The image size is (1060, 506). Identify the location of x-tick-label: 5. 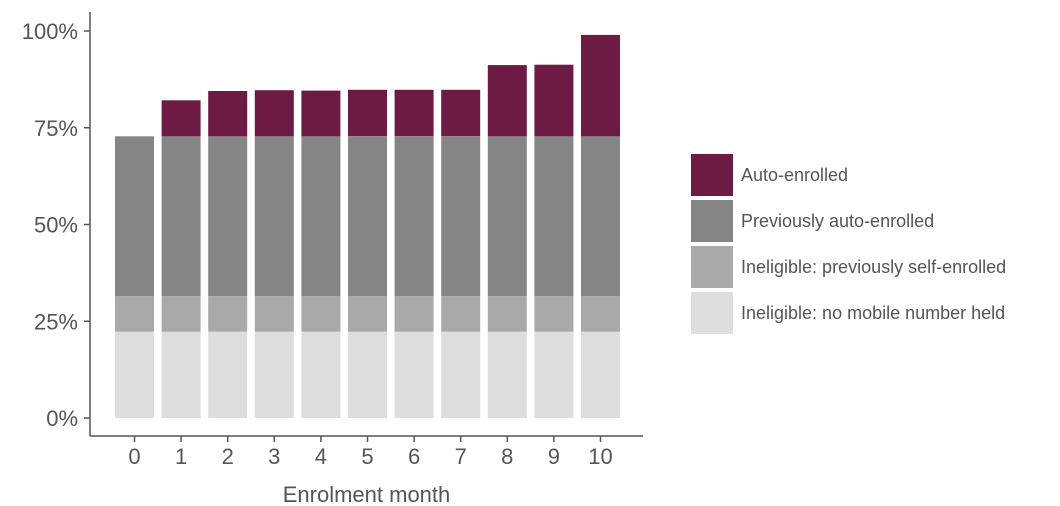
(367, 456).